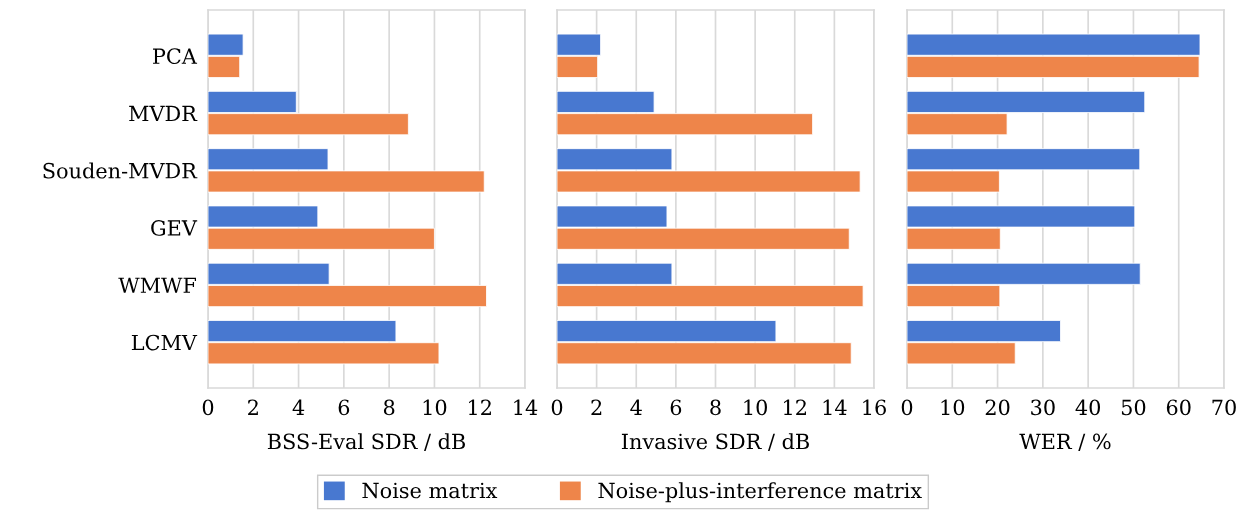  I want to click on x-tick-label: 40, so click(1088, 407).